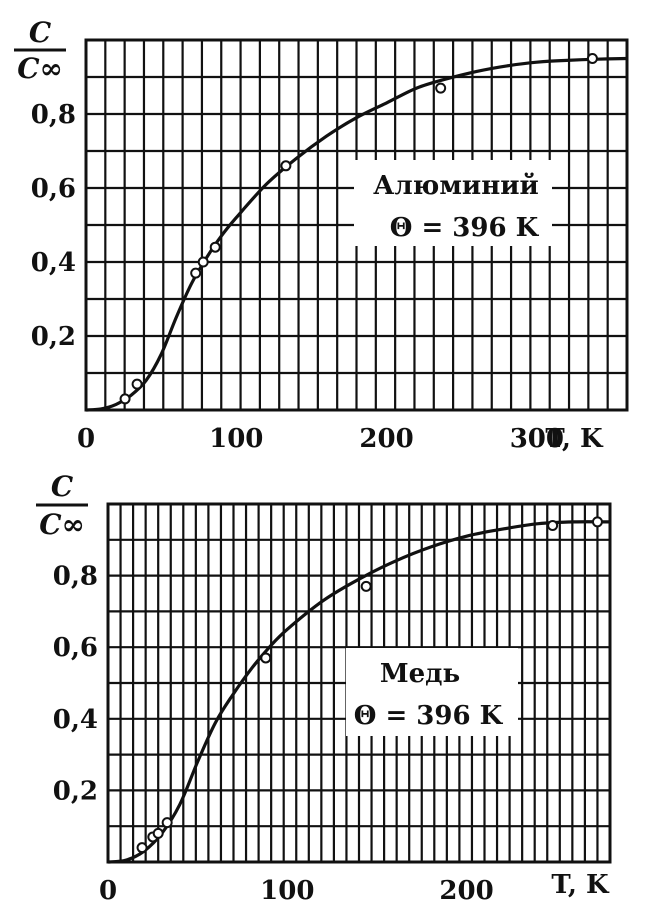 Image resolution: width=652 pixels, height=914 pixels. What do you see at coordinates (420, 674) in the screenshot?
I see `annotation-material: Медь` at bounding box center [420, 674].